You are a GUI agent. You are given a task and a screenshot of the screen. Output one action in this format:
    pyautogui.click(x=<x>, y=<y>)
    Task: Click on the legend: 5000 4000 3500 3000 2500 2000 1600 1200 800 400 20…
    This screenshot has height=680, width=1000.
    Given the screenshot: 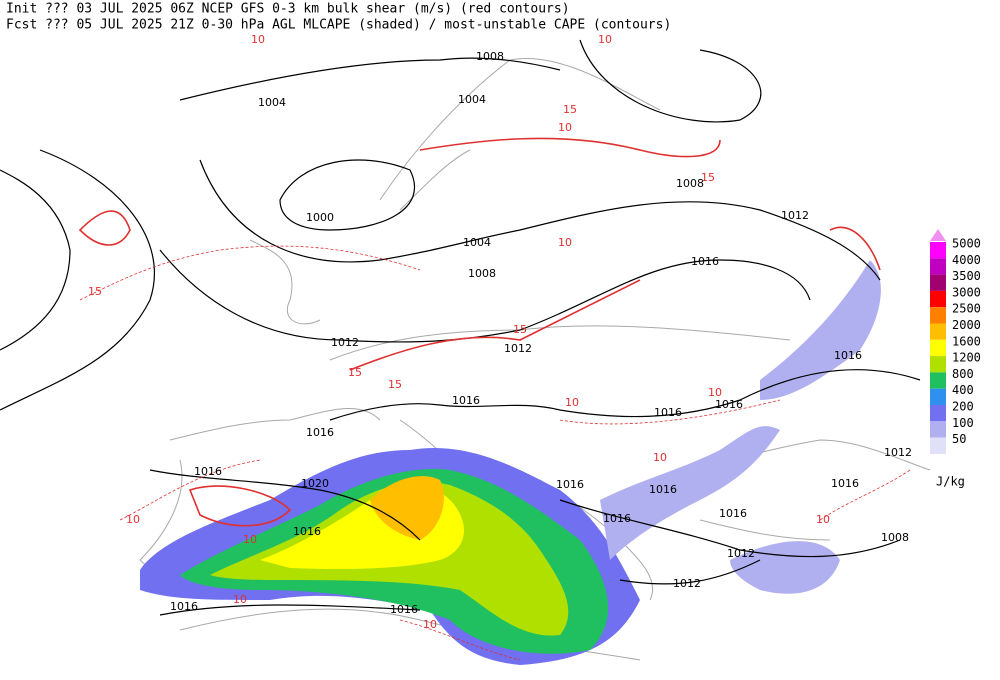 What is the action you would take?
    pyautogui.click(x=955, y=359)
    